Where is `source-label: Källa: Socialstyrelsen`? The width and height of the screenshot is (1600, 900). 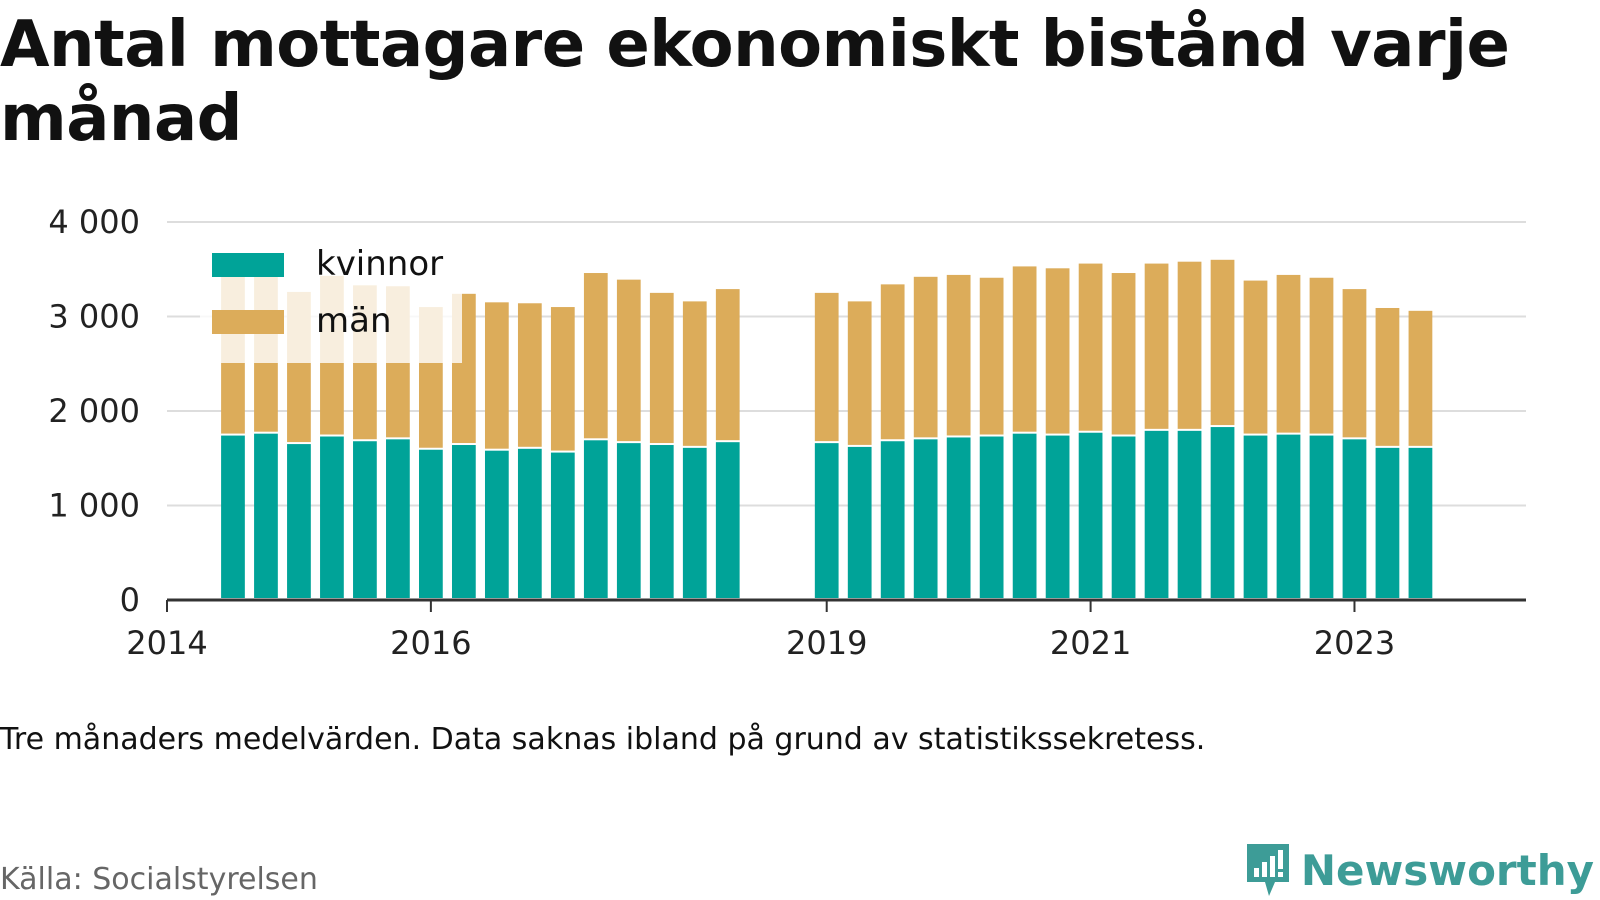 source-label: Källa: Socialstyrelsen is located at coordinates (159, 879).